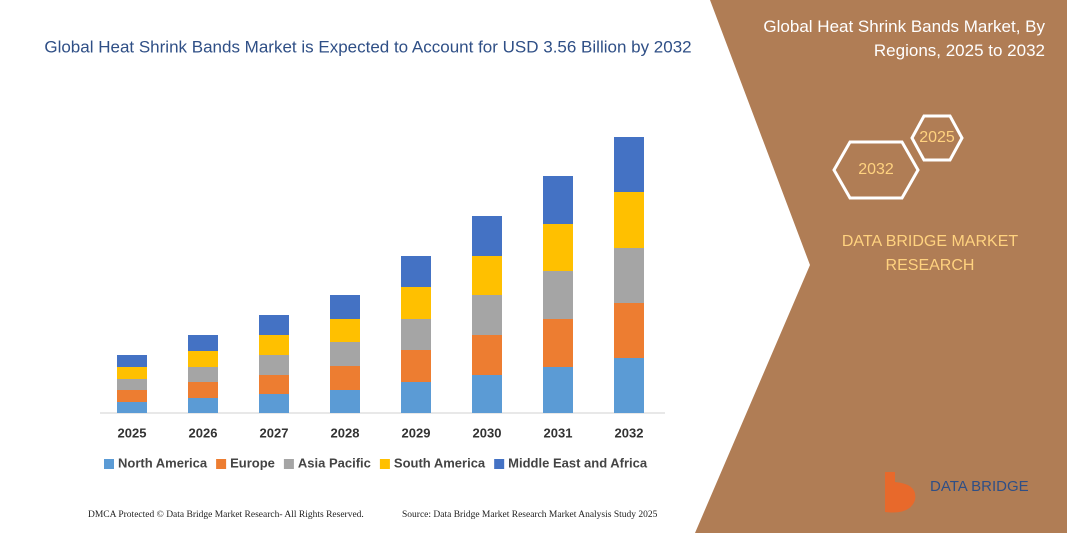 The height and width of the screenshot is (533, 1067). I want to click on hex-label: 2025, so click(937, 137).